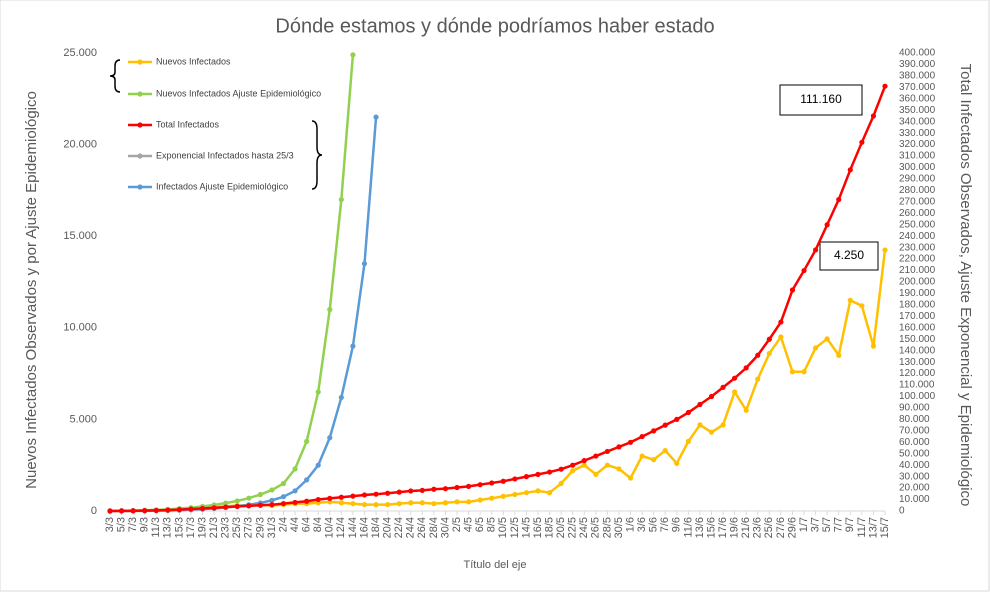 The height and width of the screenshot is (592, 990). I want to click on y2-tick-label: 320.000, so click(917, 144).